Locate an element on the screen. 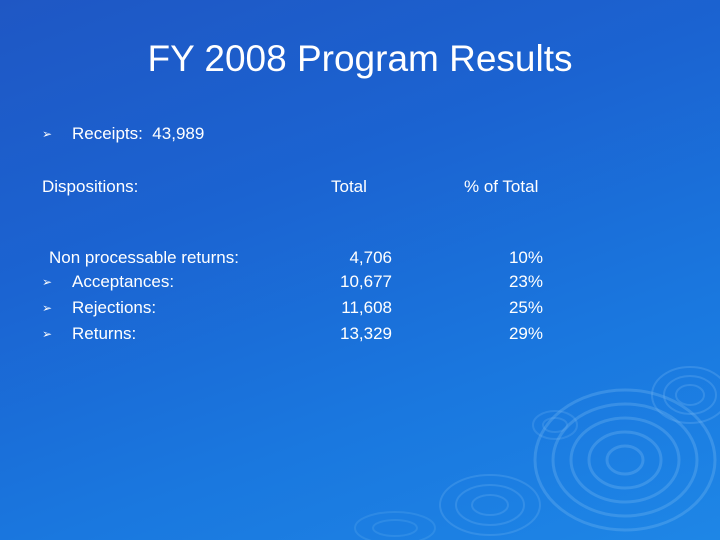 This screenshot has height=540, width=720. total-column-header: Total is located at coordinates (349, 186).